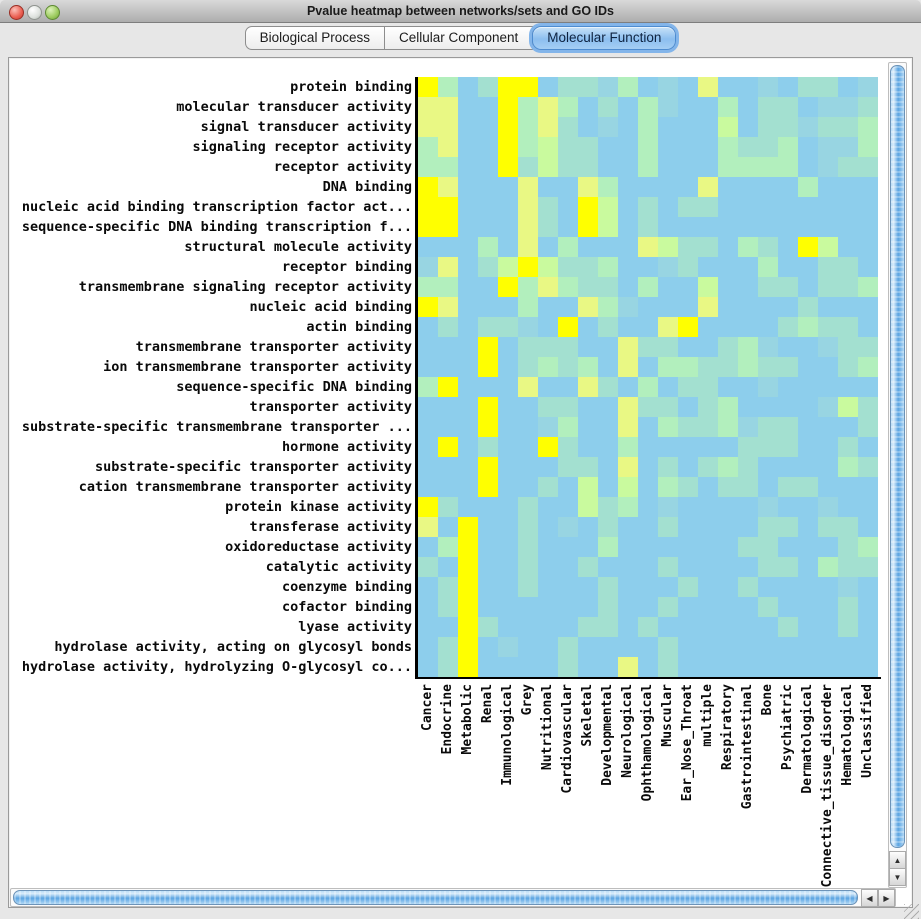 Image resolution: width=921 pixels, height=919 pixels. I want to click on tab-biological-process: Biological Process, so click(314, 38).